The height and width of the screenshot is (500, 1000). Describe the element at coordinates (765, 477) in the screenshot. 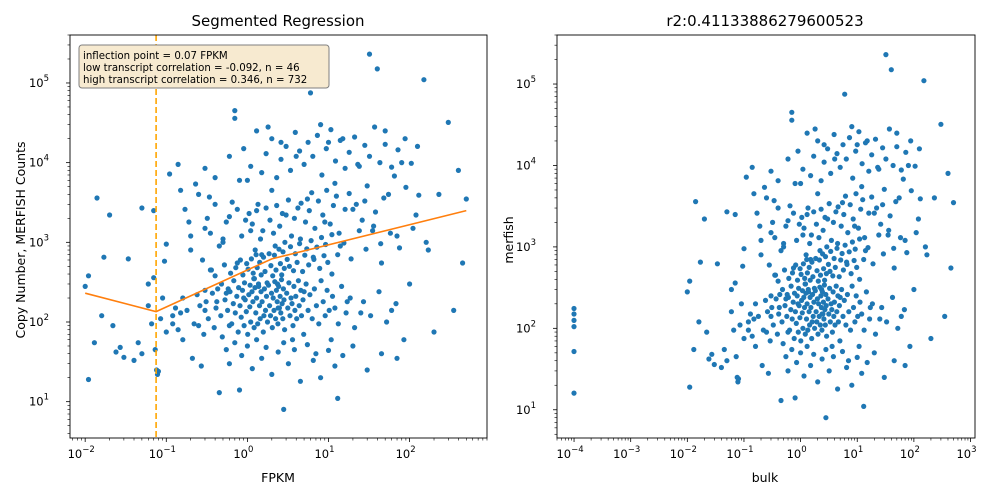

I see `right-x-axis-label: bulk` at that location.